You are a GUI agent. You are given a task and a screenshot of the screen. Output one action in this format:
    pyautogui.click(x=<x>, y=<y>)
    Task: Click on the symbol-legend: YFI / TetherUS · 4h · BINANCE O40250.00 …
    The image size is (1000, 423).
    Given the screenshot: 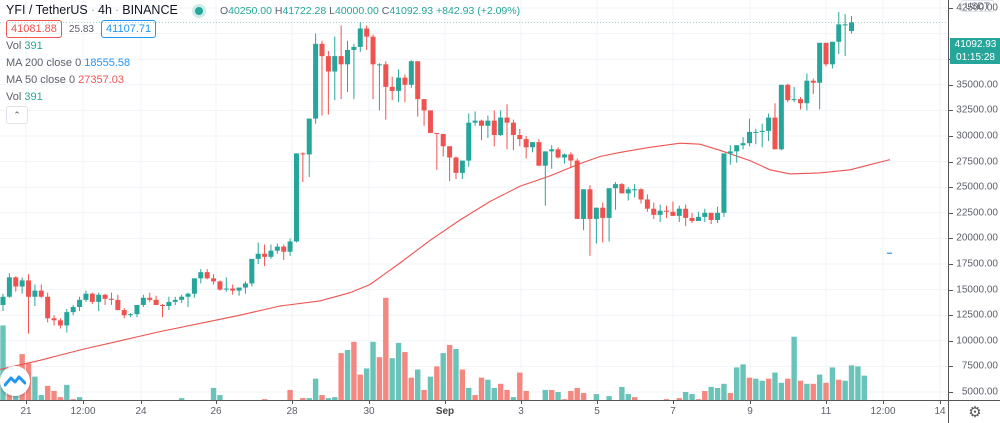 What is the action you would take?
    pyautogui.click(x=263, y=10)
    